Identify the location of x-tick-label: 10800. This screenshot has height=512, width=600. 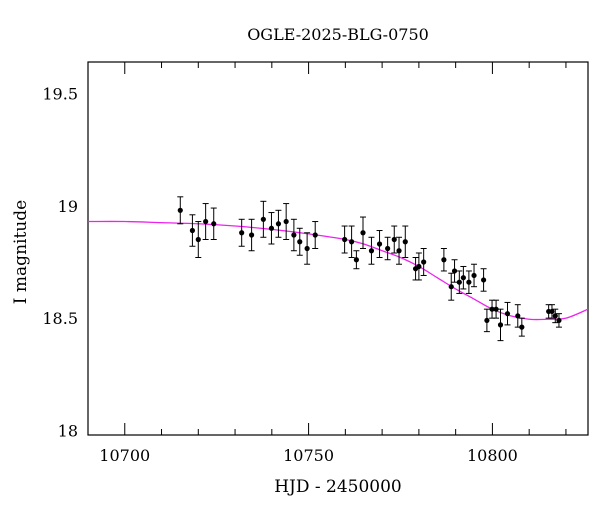
(492, 455).